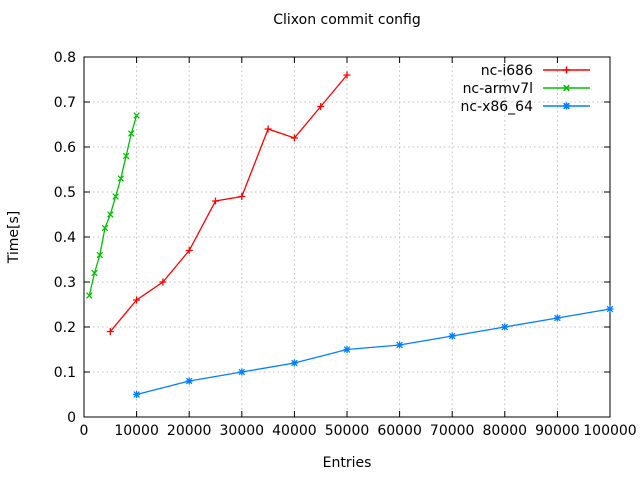 The height and width of the screenshot is (480, 640). Describe the element at coordinates (242, 431) in the screenshot. I see `x-tick-label: 30000` at that location.